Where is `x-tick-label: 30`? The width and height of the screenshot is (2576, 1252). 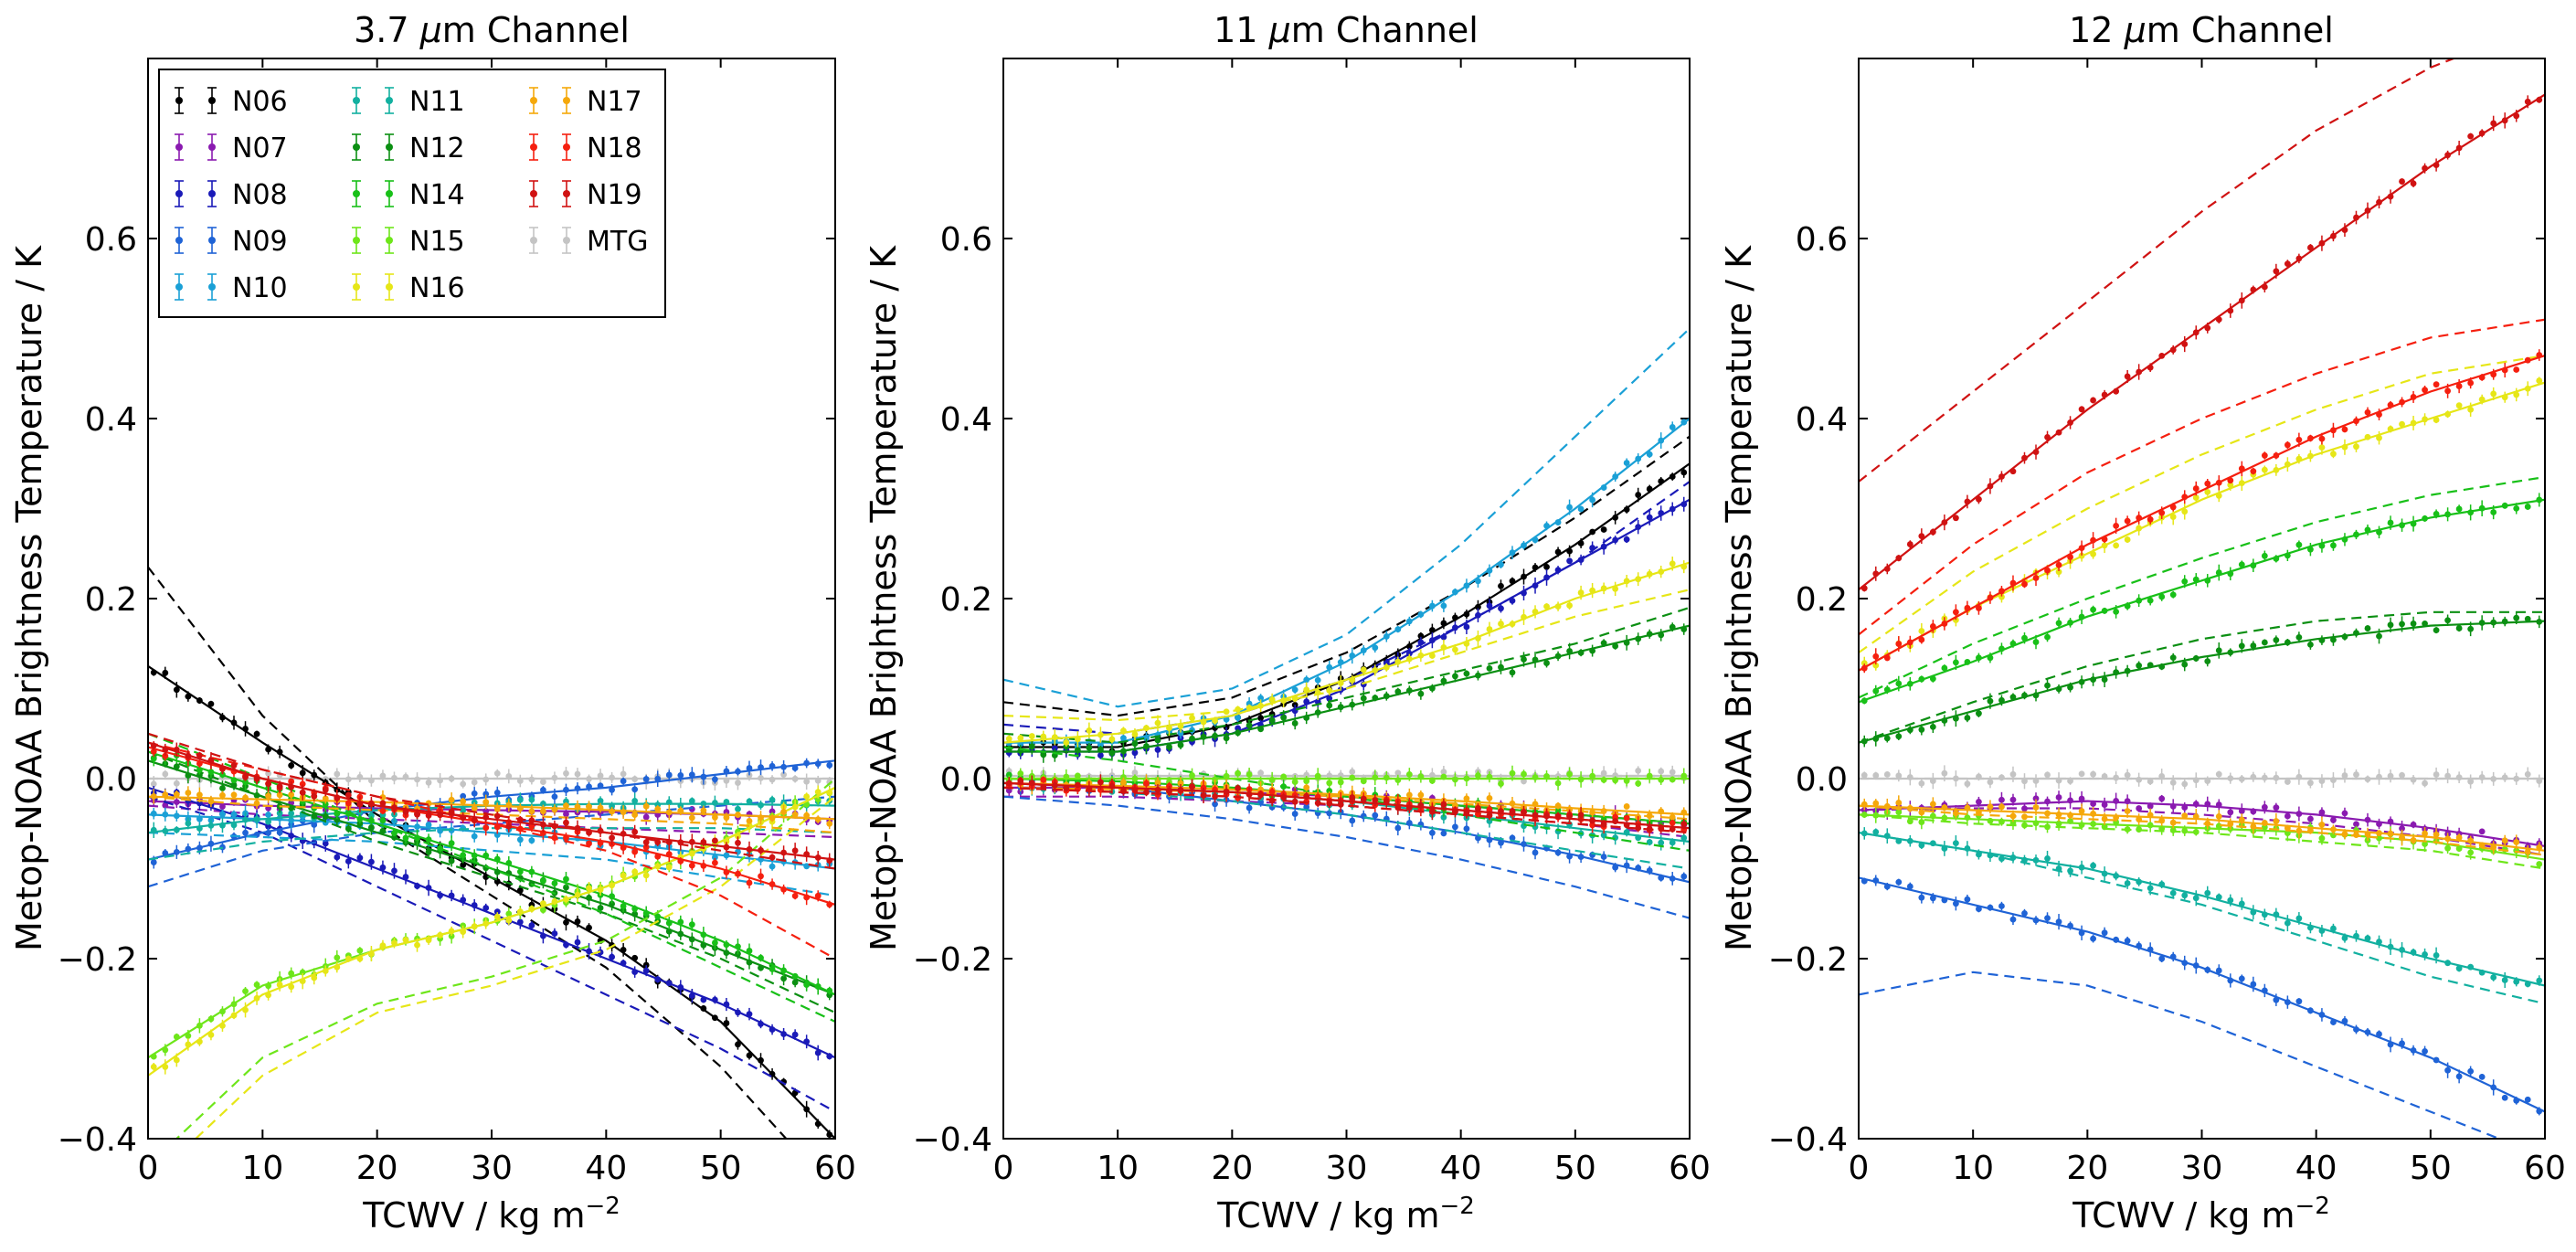
x-tick-label: 30 is located at coordinates (1347, 1168).